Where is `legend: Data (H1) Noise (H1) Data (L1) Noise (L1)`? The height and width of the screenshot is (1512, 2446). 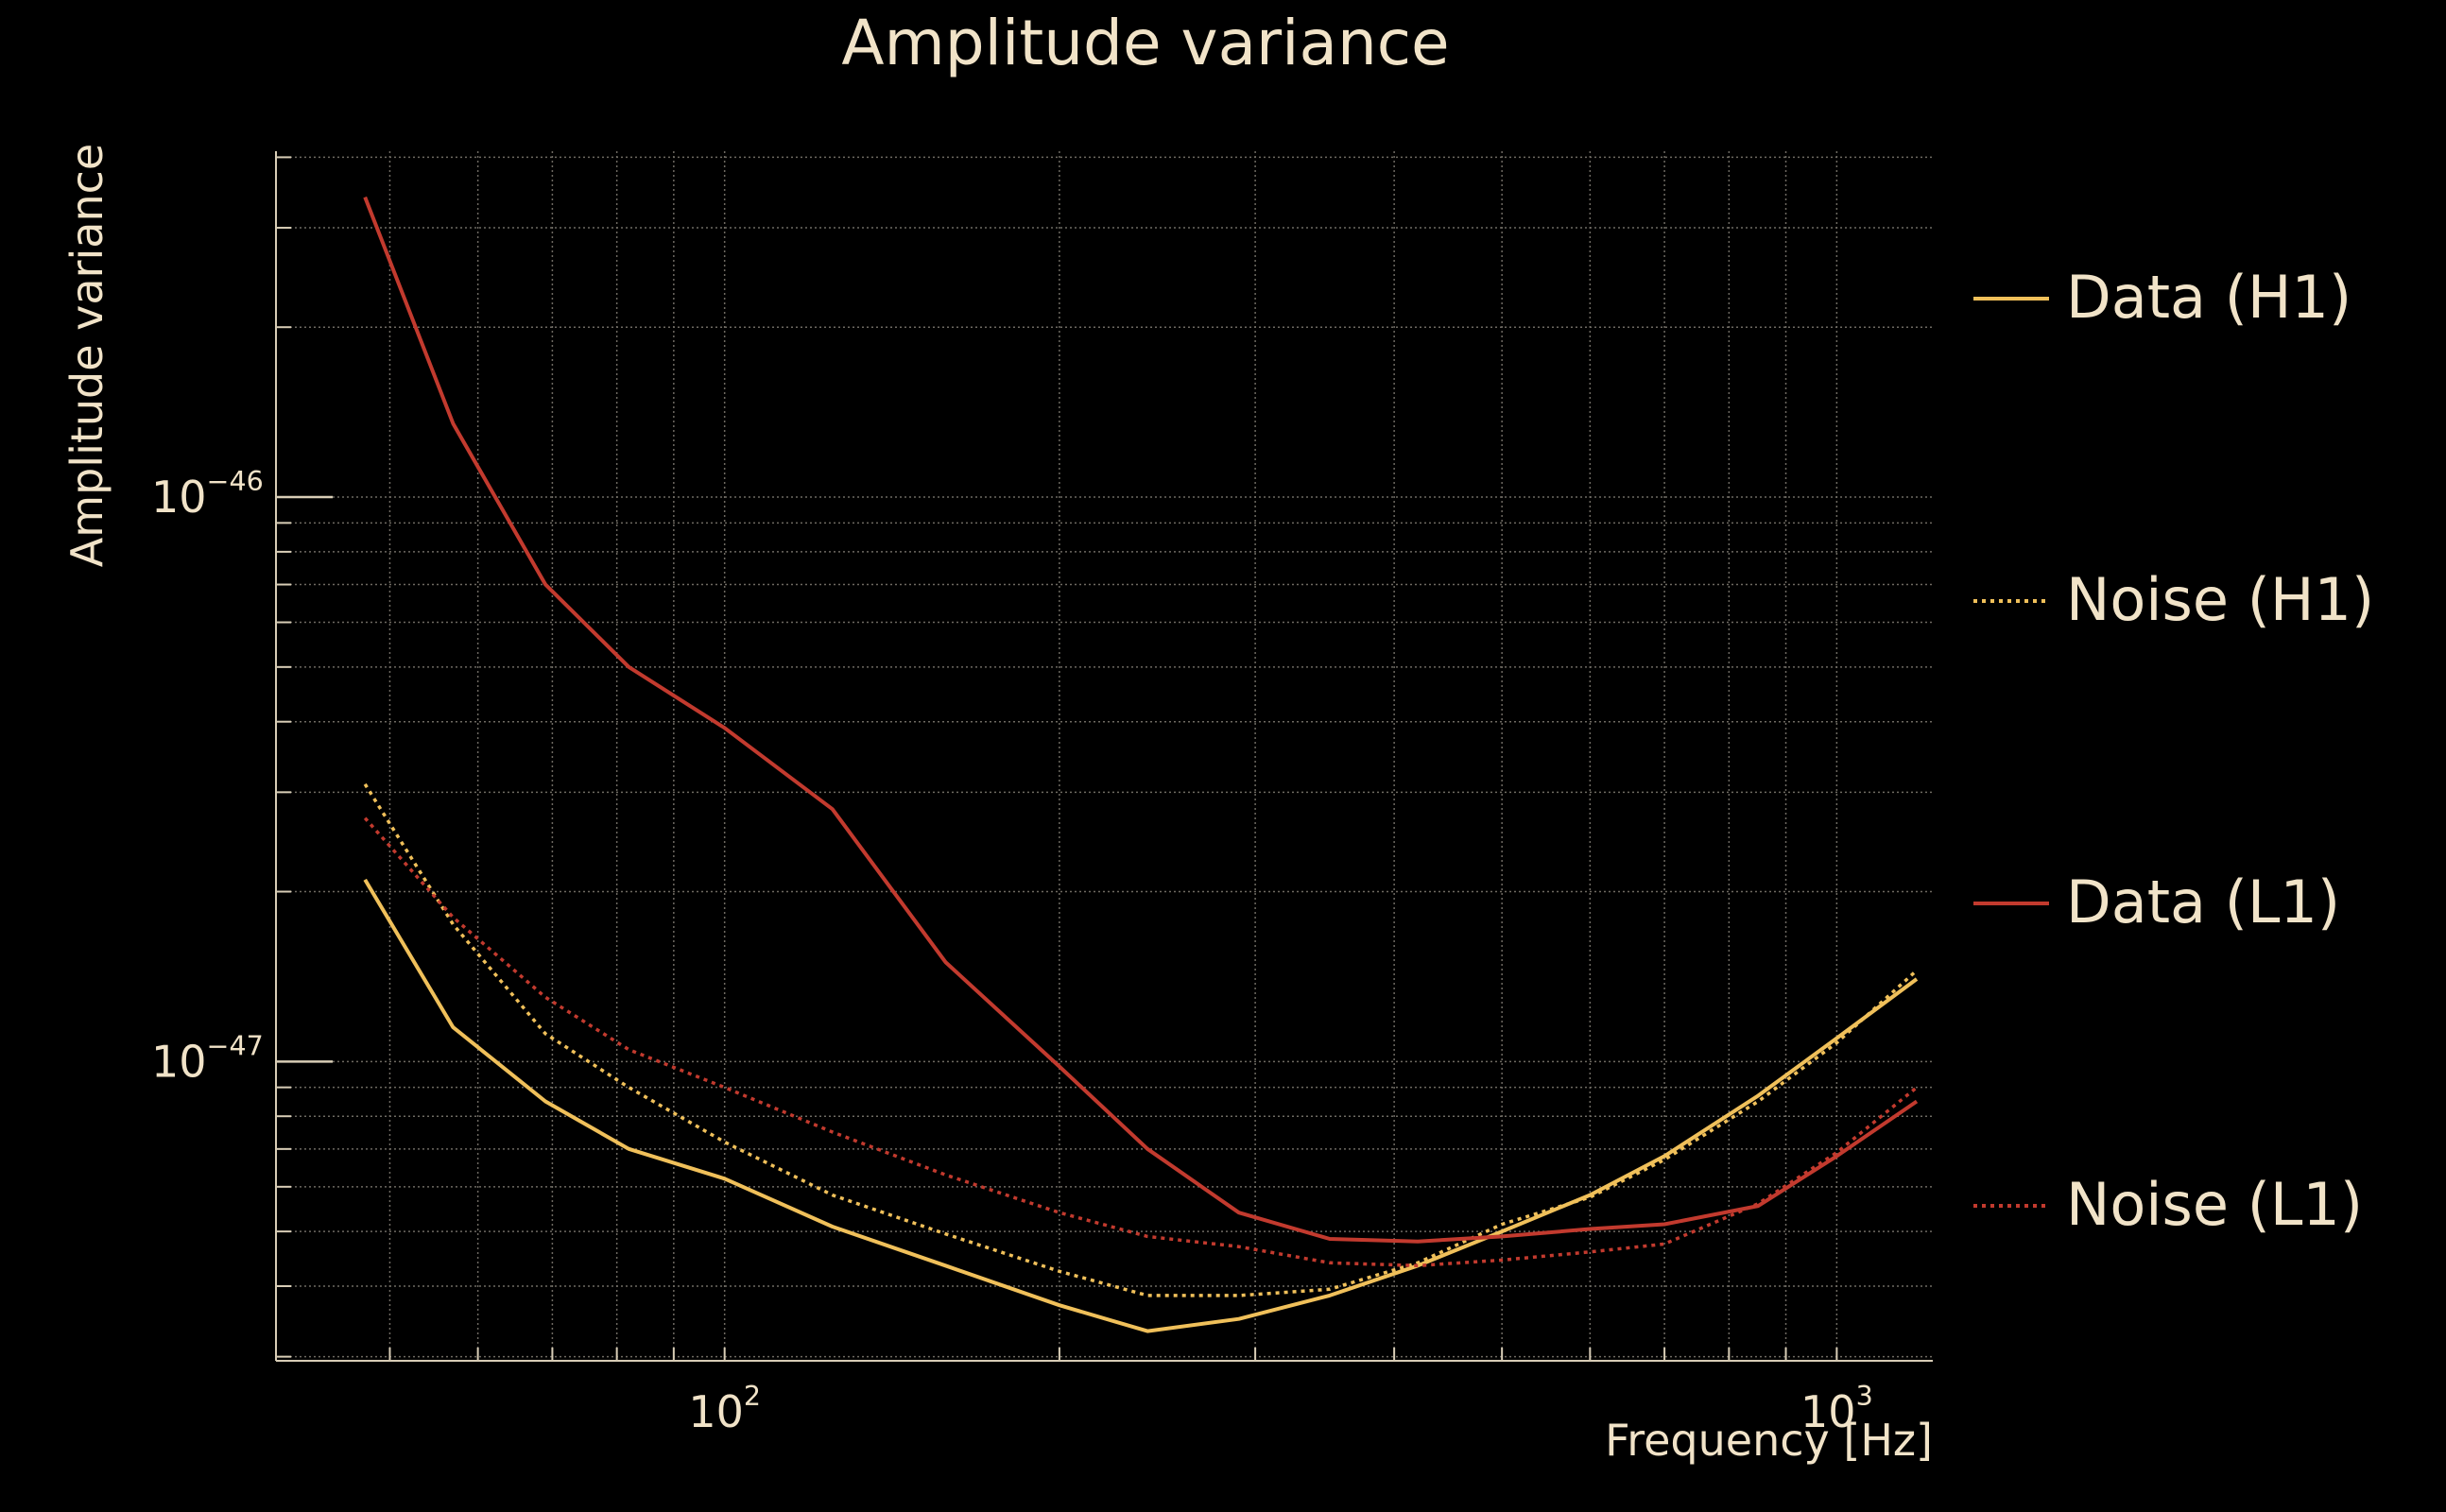 legend: Data (H1) Noise (H1) Data (L1) Noise (L1) is located at coordinates (2173, 751).